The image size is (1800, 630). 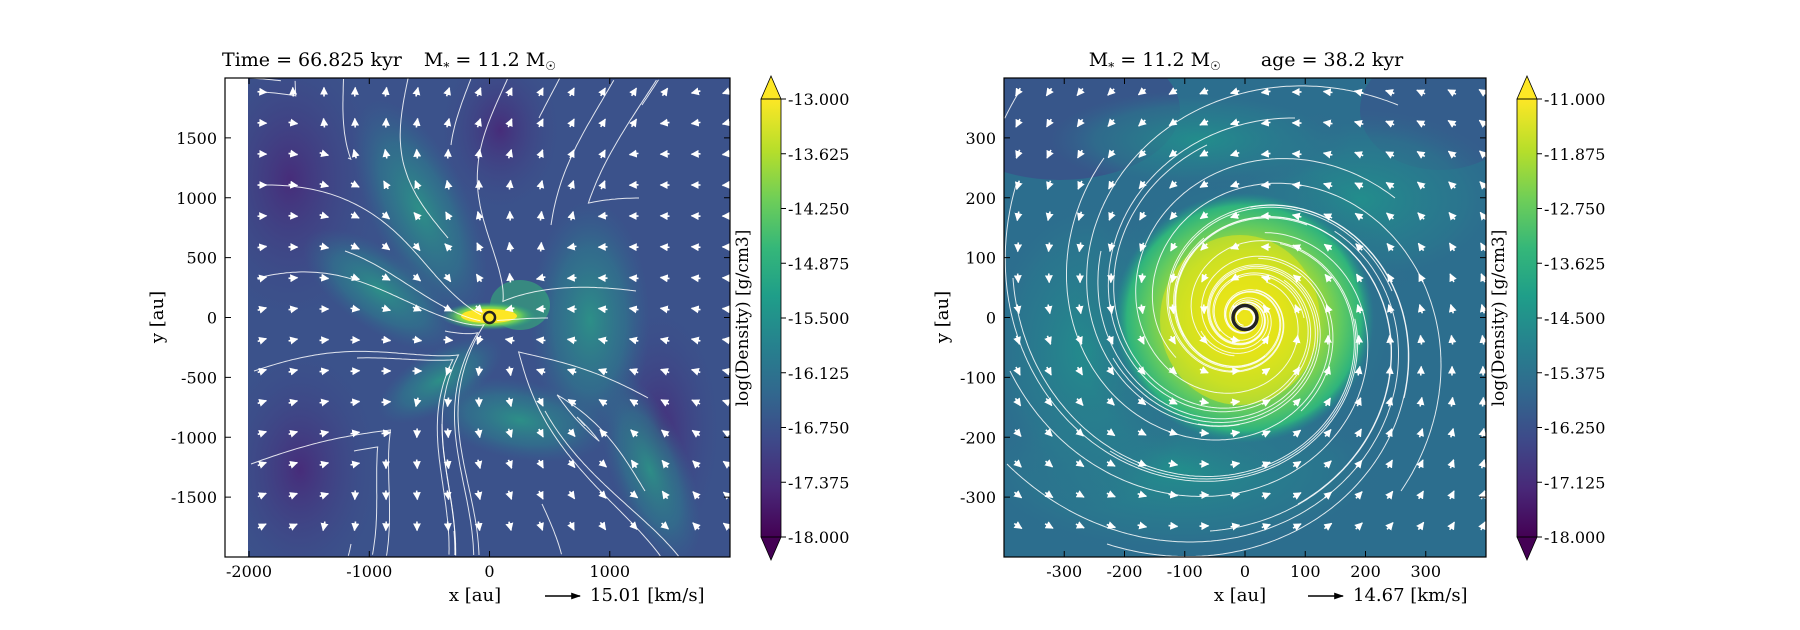 I want to click on y-tick-label: -500, so click(x=199, y=377).